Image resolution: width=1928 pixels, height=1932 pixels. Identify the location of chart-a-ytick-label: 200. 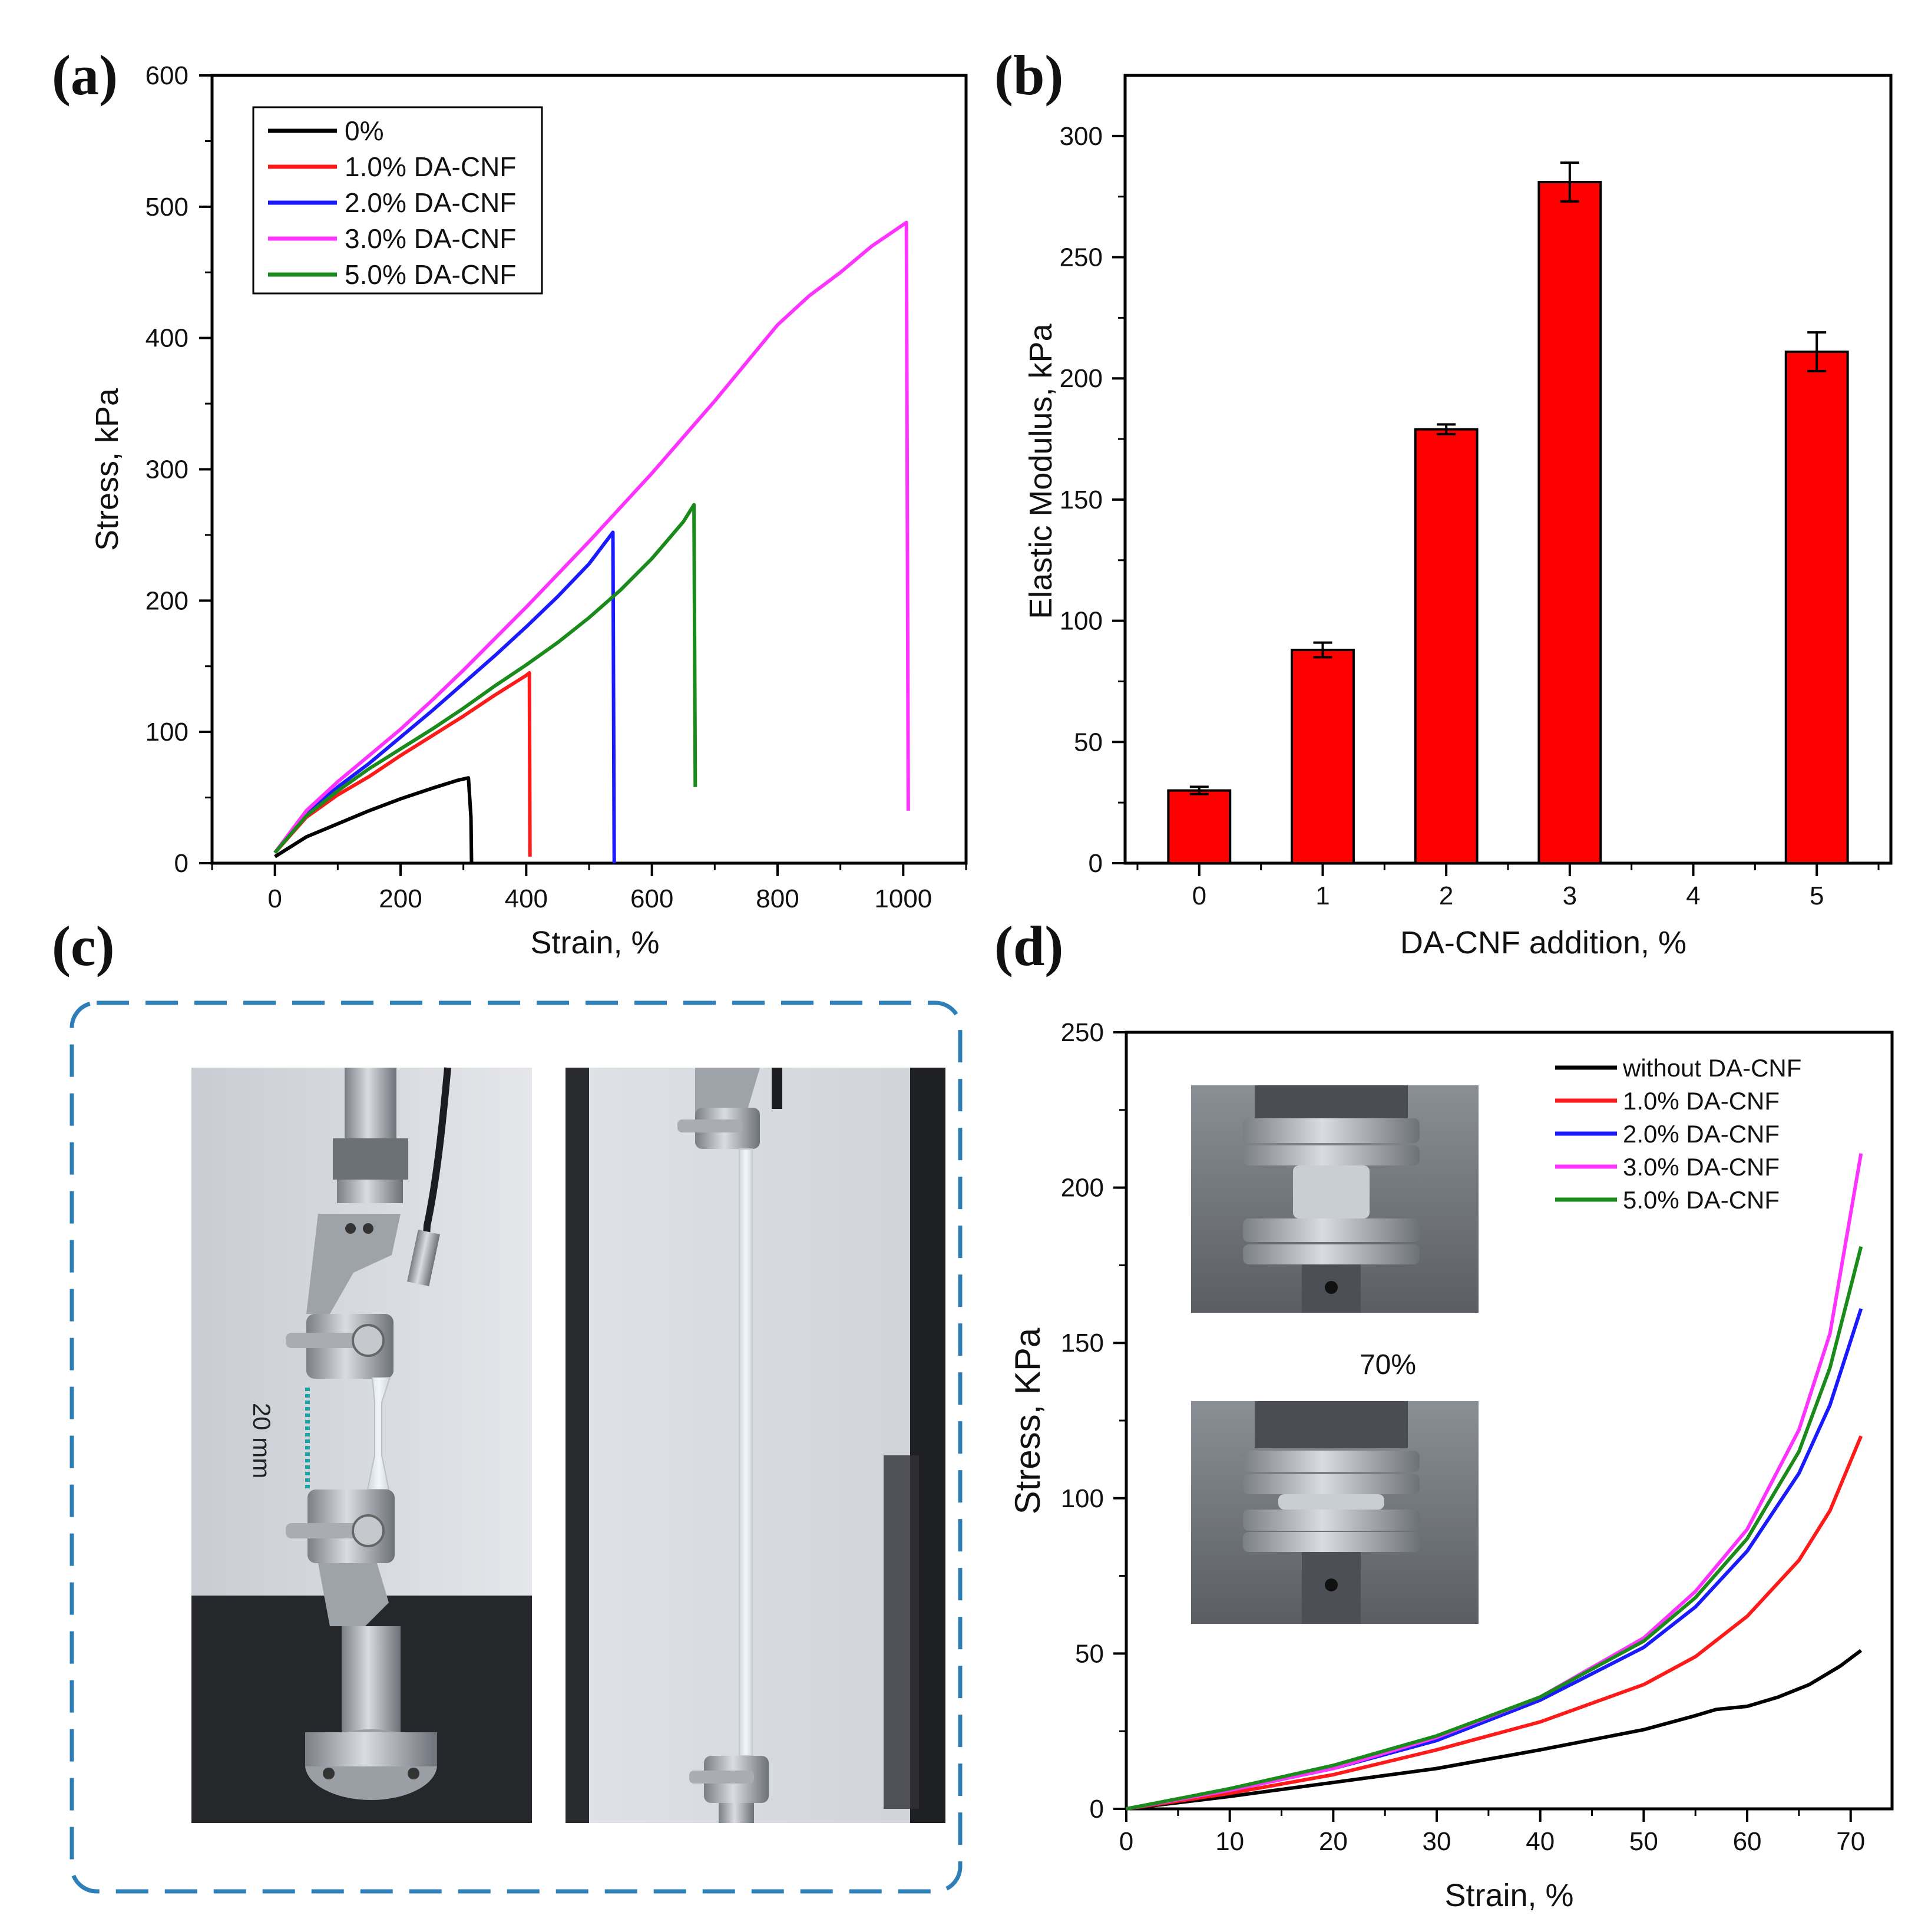
(166, 600).